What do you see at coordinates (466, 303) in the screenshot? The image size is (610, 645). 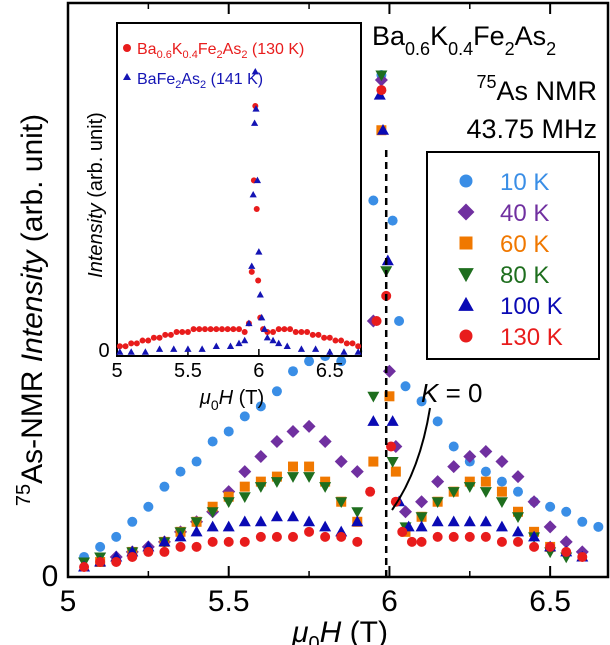 I see `legend-marker-100K` at bounding box center [466, 303].